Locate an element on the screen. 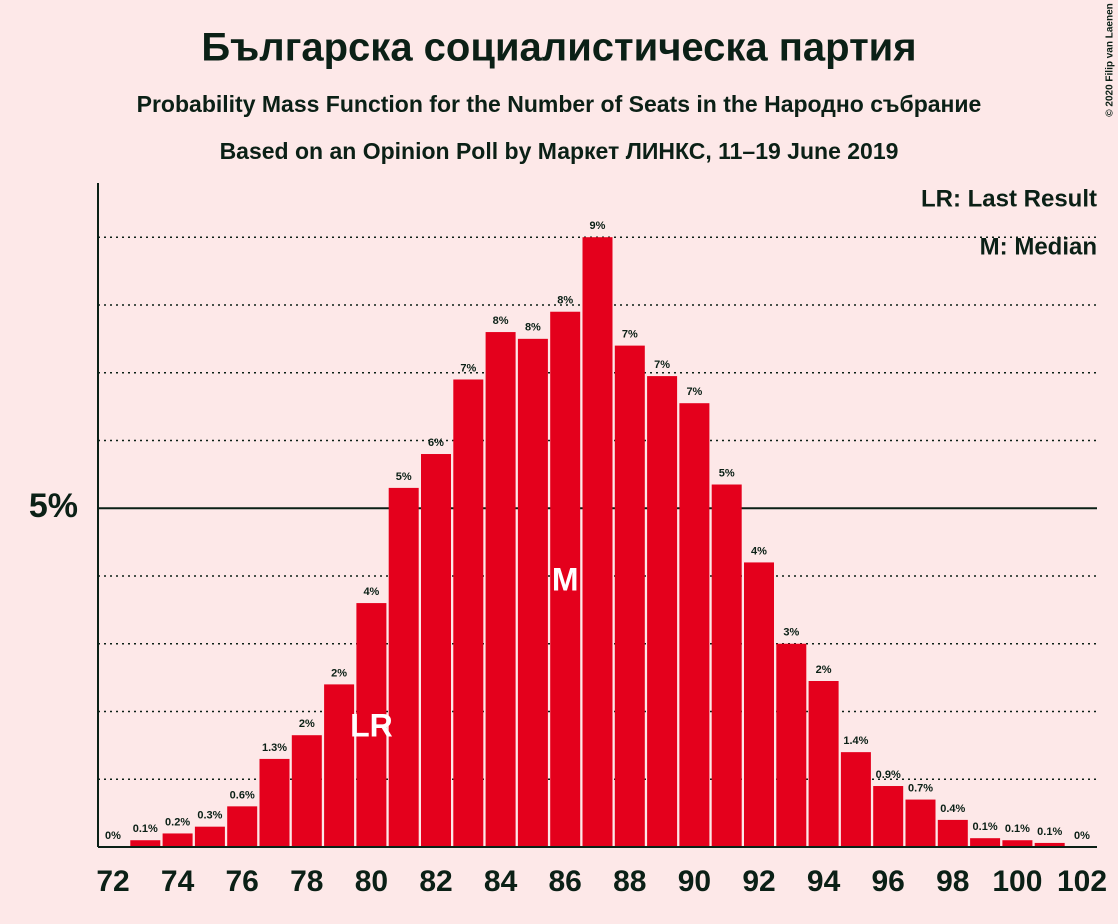 The width and height of the screenshot is (1118, 924). x-tick-label: 90 is located at coordinates (694, 881).